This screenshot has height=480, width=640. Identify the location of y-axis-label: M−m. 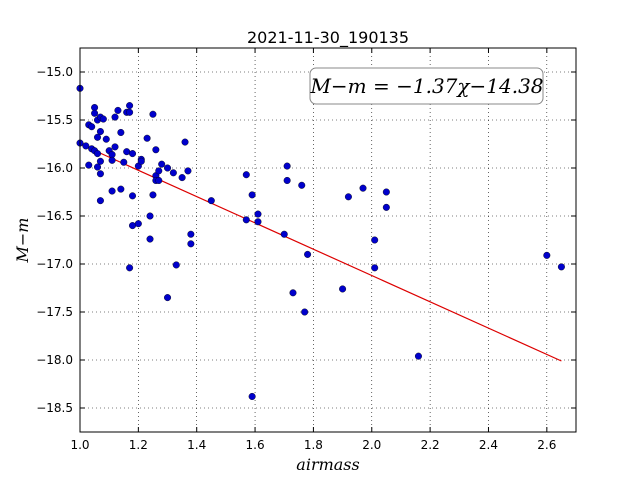
(22, 241).